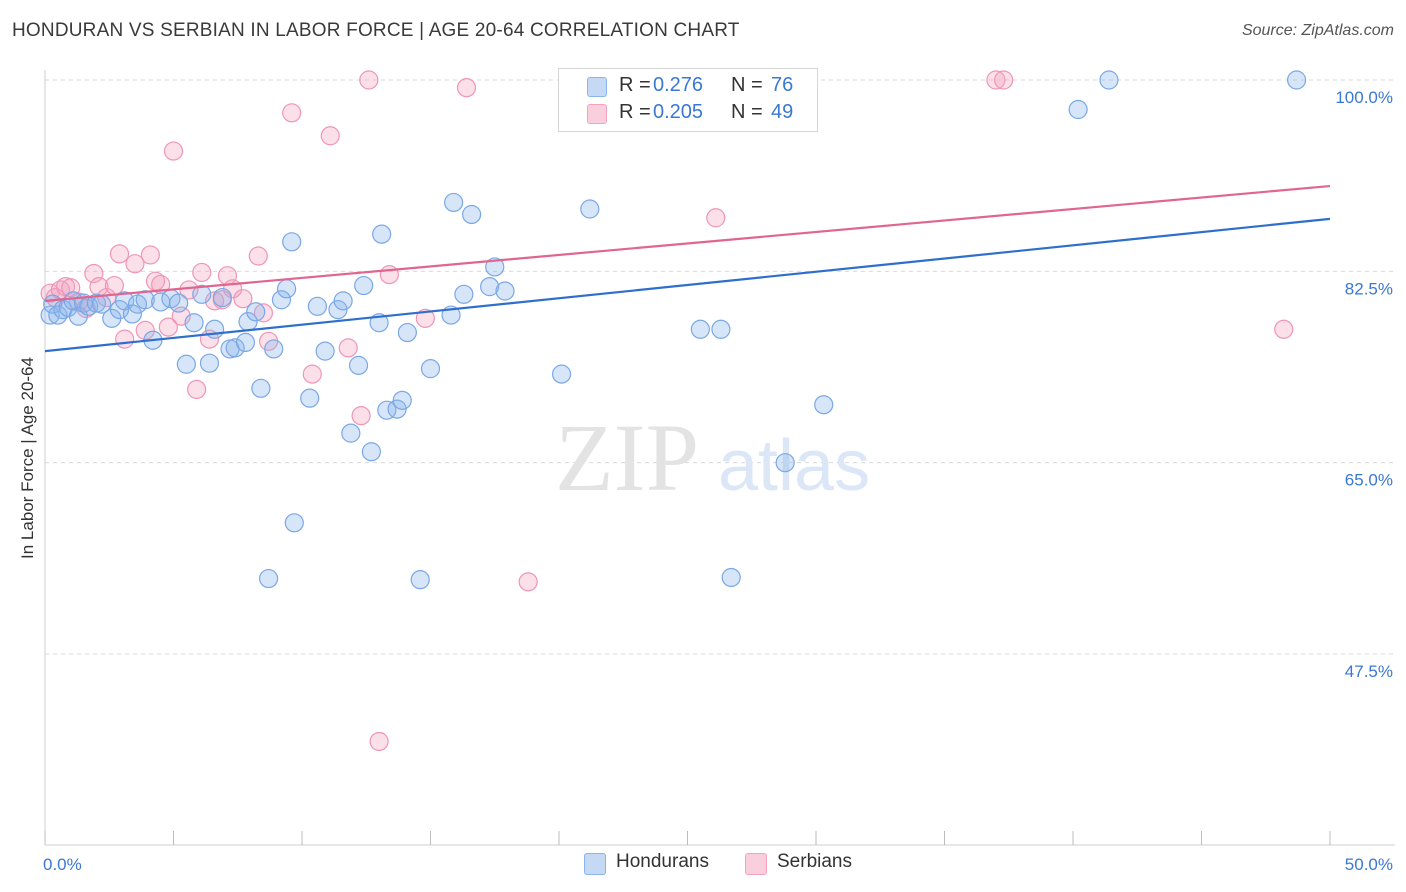 The image size is (1406, 892). What do you see at coordinates (1317, 30) in the screenshot?
I see `source-label: Source: ZipAtlas.com` at bounding box center [1317, 30].